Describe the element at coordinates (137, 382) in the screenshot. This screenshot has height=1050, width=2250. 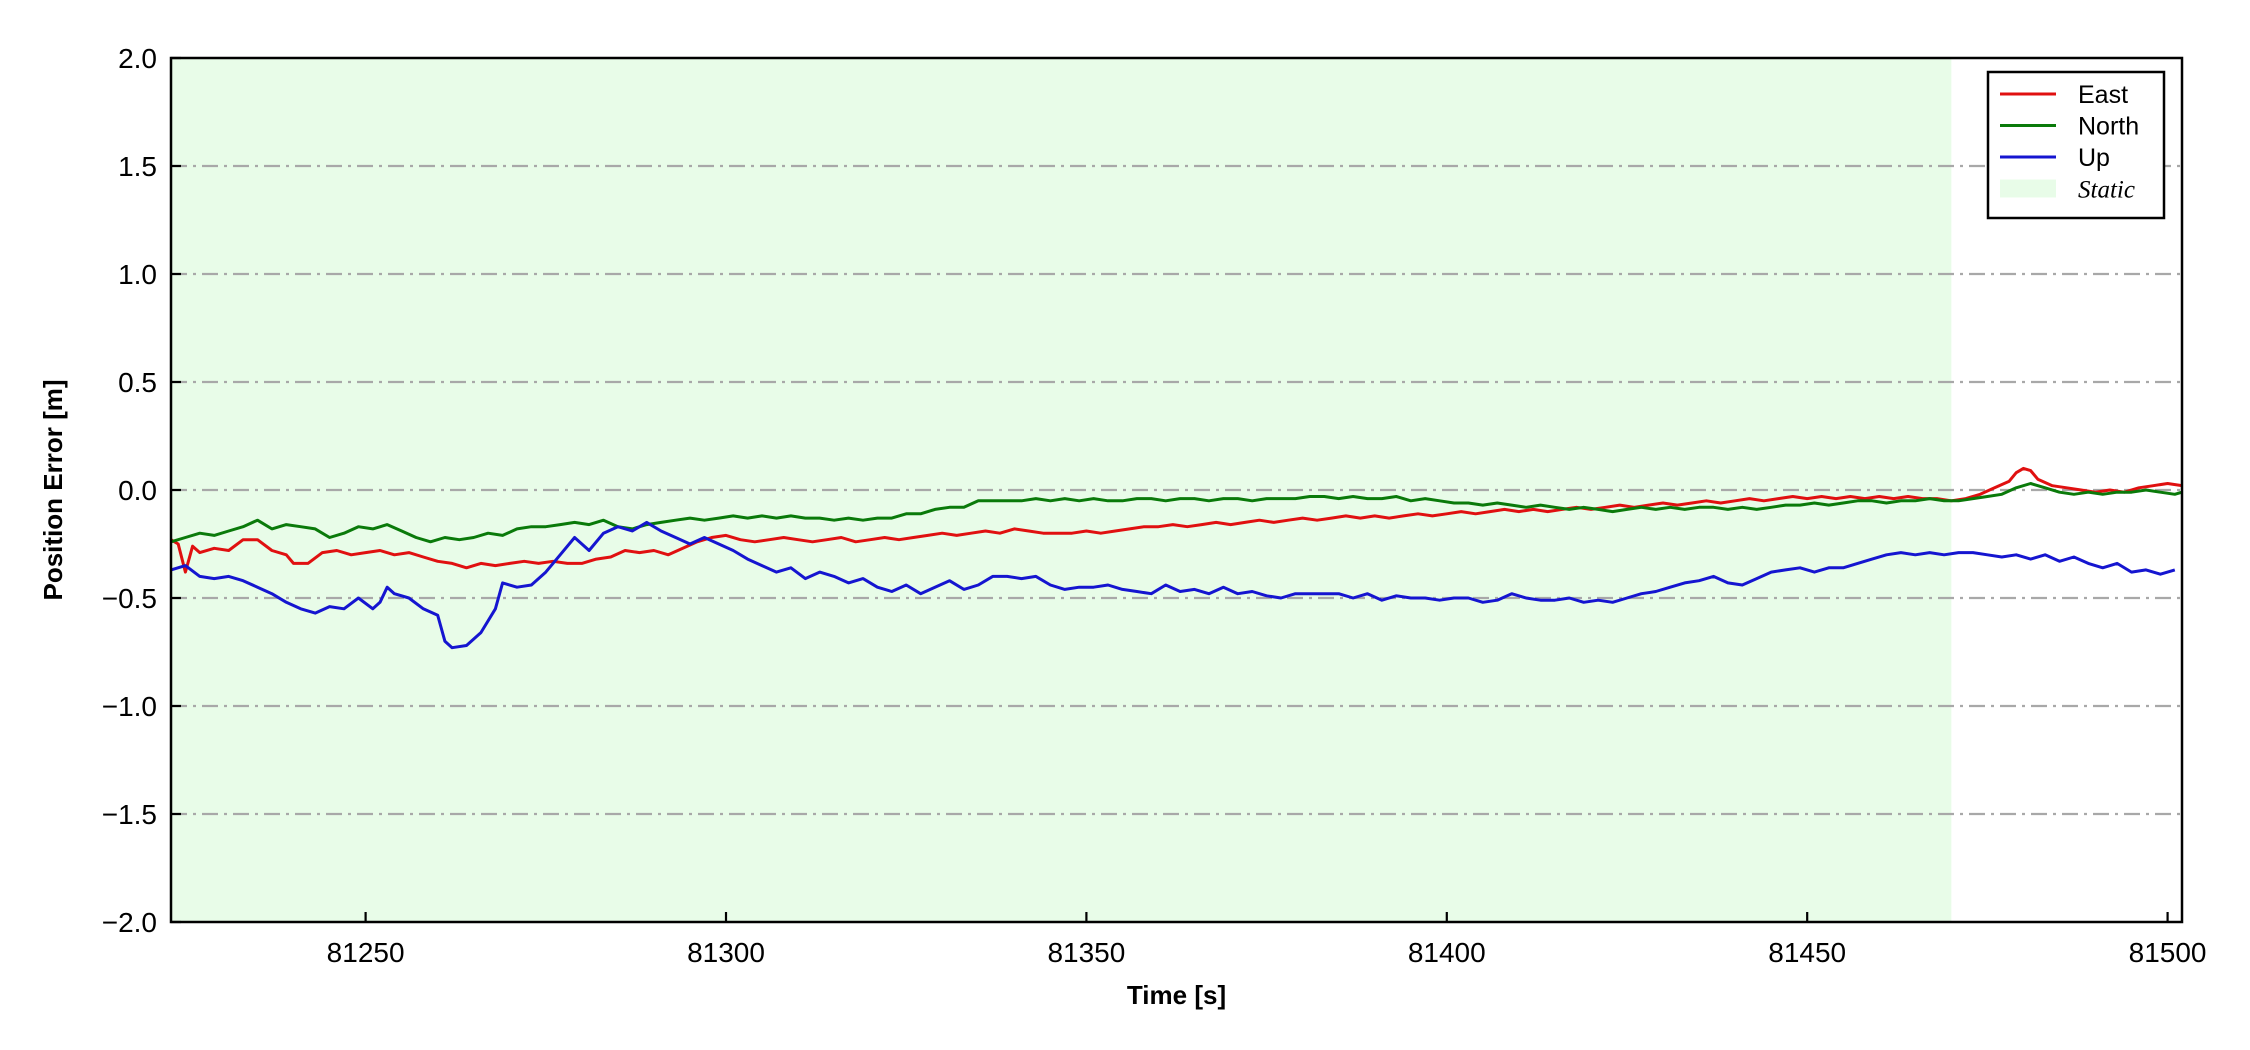
I see `y-tick-label: 0.5` at that location.